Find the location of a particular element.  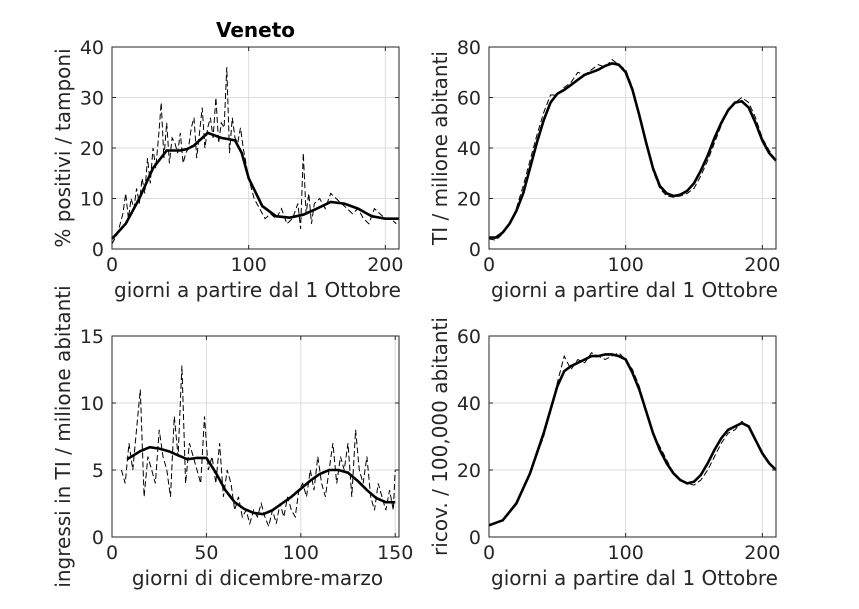

y-tick-label-1: 5 is located at coordinates (98, 471).